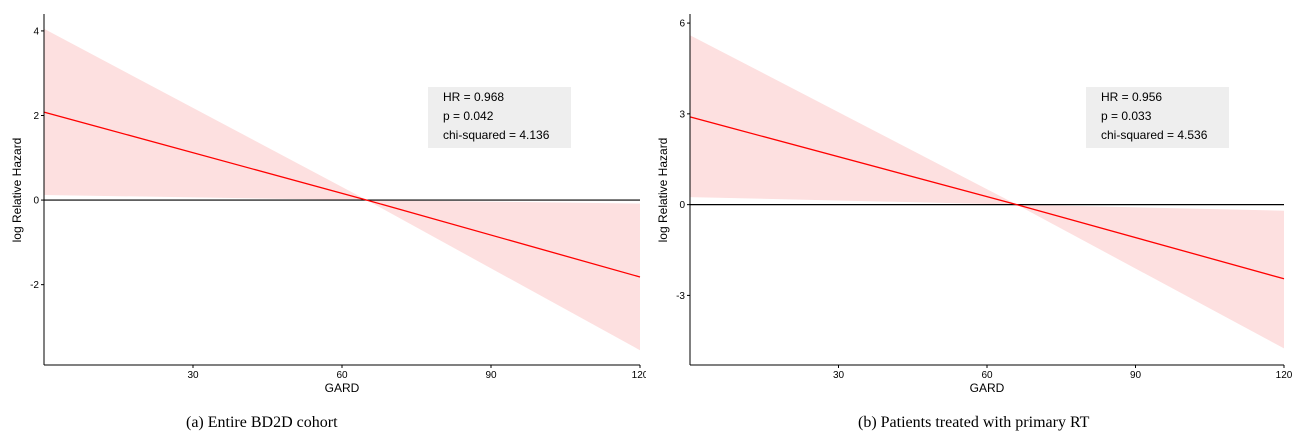  What do you see at coordinates (1154, 135) in the screenshot?
I see `annotation-line: chi-squared = 4.536` at bounding box center [1154, 135].